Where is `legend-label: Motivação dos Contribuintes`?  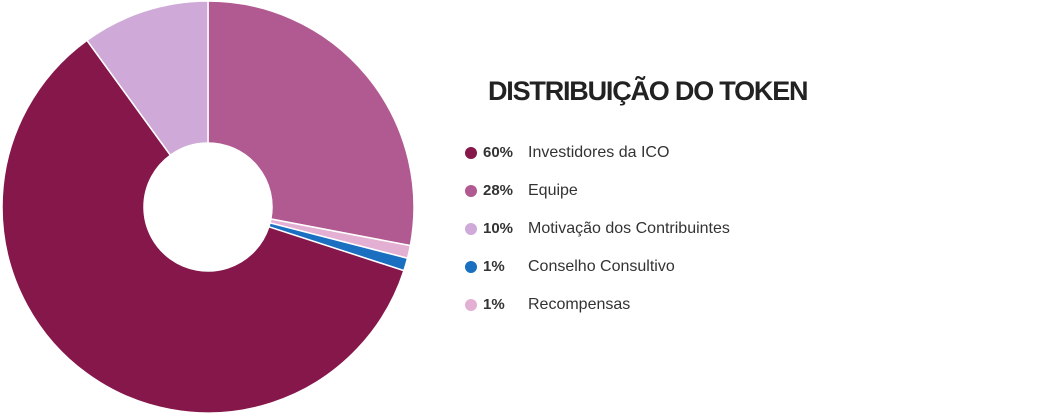
legend-label: Motivação dos Contribuintes is located at coordinates (629, 228).